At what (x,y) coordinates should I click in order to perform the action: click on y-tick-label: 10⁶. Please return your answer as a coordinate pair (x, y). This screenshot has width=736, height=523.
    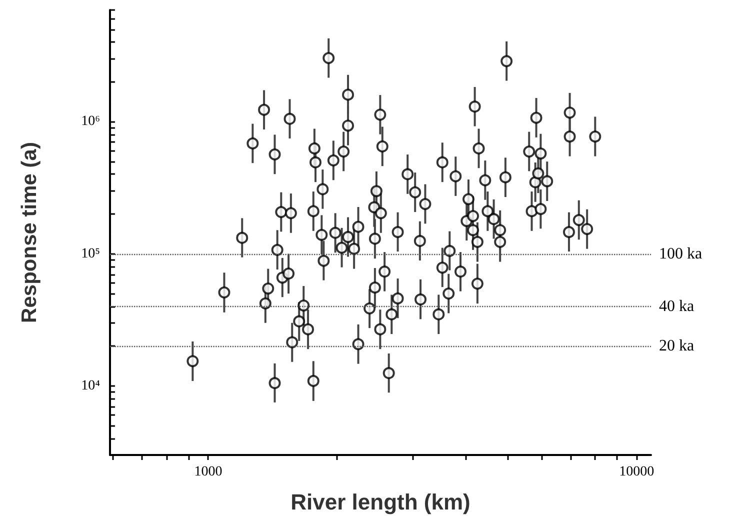
    Looking at the image, I should click on (90, 122).